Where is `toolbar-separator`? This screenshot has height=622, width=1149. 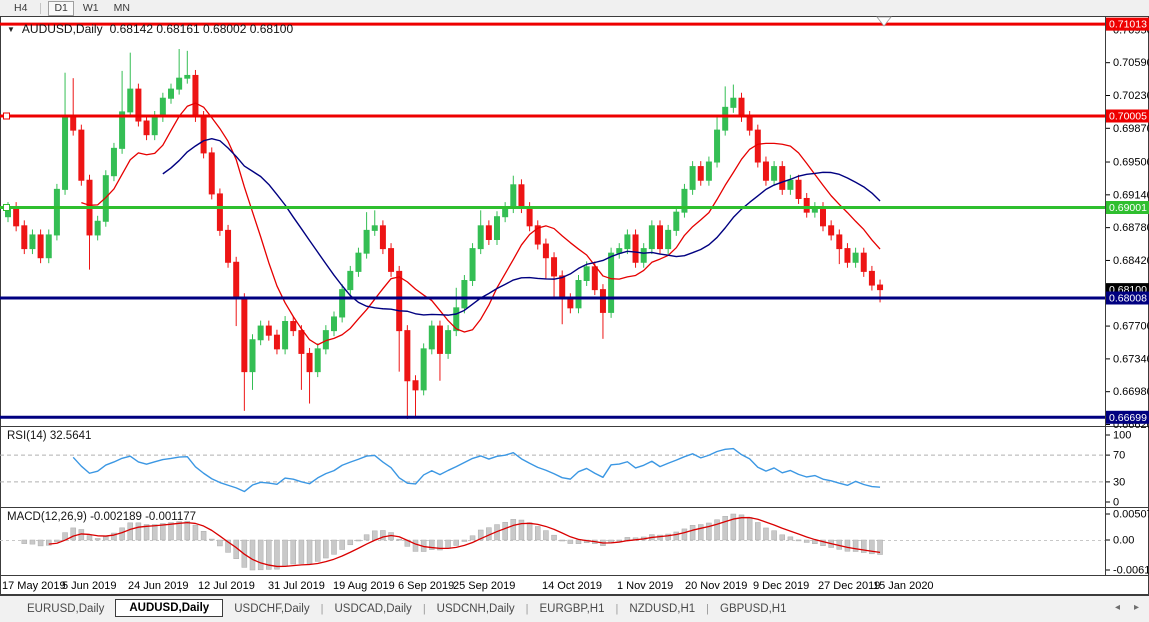 toolbar-separator is located at coordinates (41, 8).